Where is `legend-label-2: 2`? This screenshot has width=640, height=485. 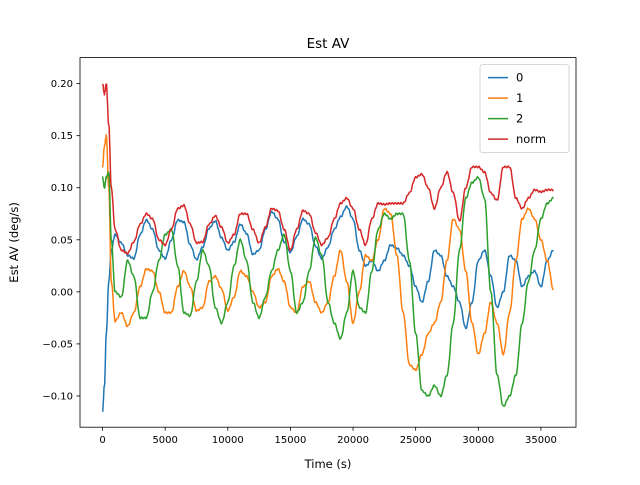 legend-label-2: 2 is located at coordinates (519, 119).